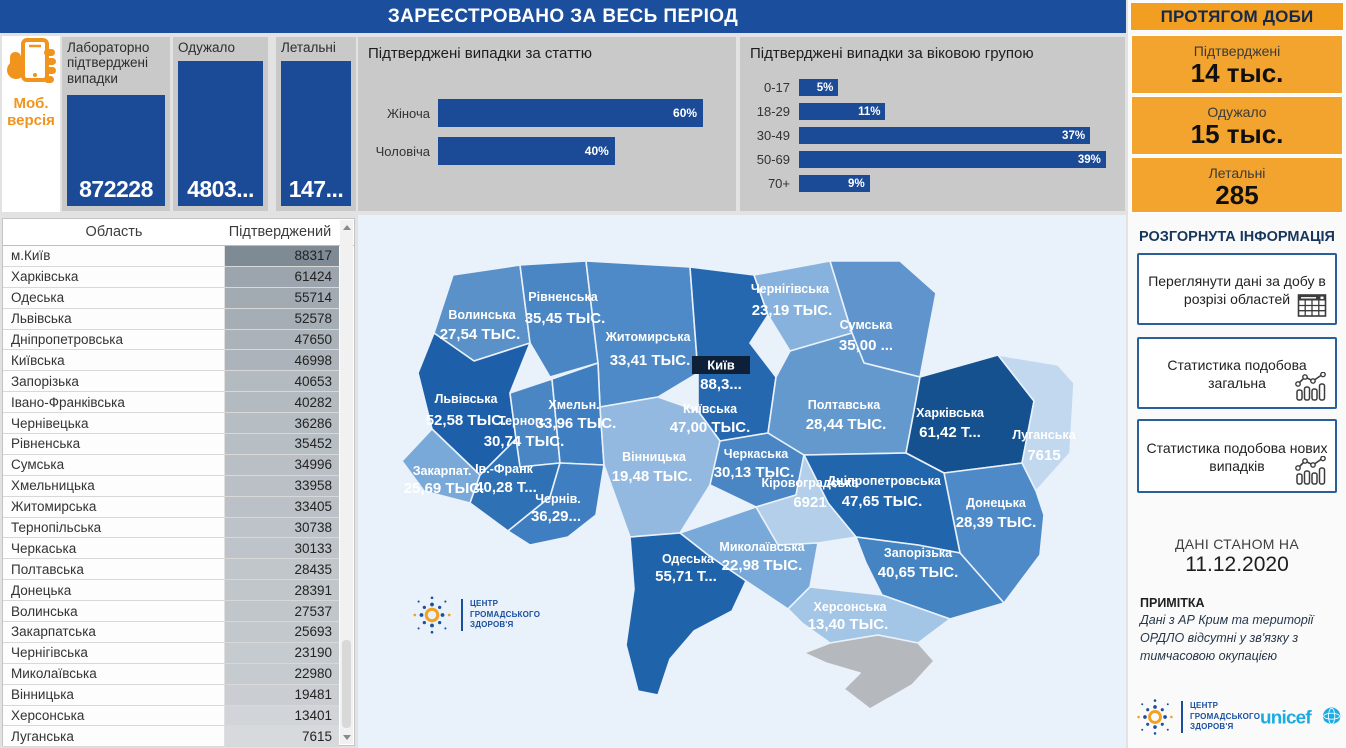 The width and height of the screenshot is (1346, 748). I want to click on table-row: Закарпатська 25693, so click(171, 632).